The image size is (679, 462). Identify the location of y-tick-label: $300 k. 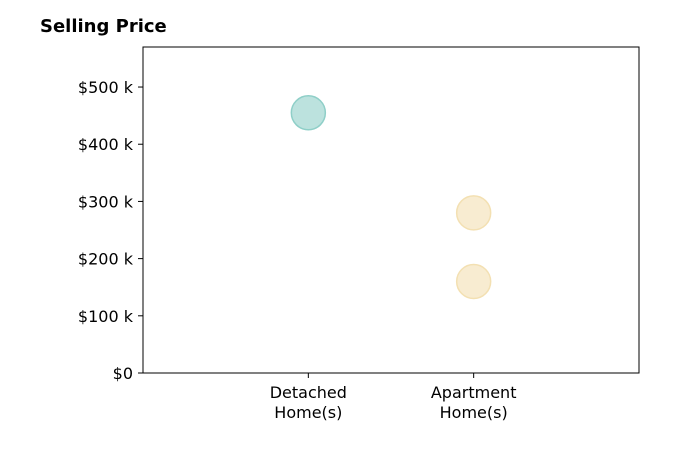
(106, 201).